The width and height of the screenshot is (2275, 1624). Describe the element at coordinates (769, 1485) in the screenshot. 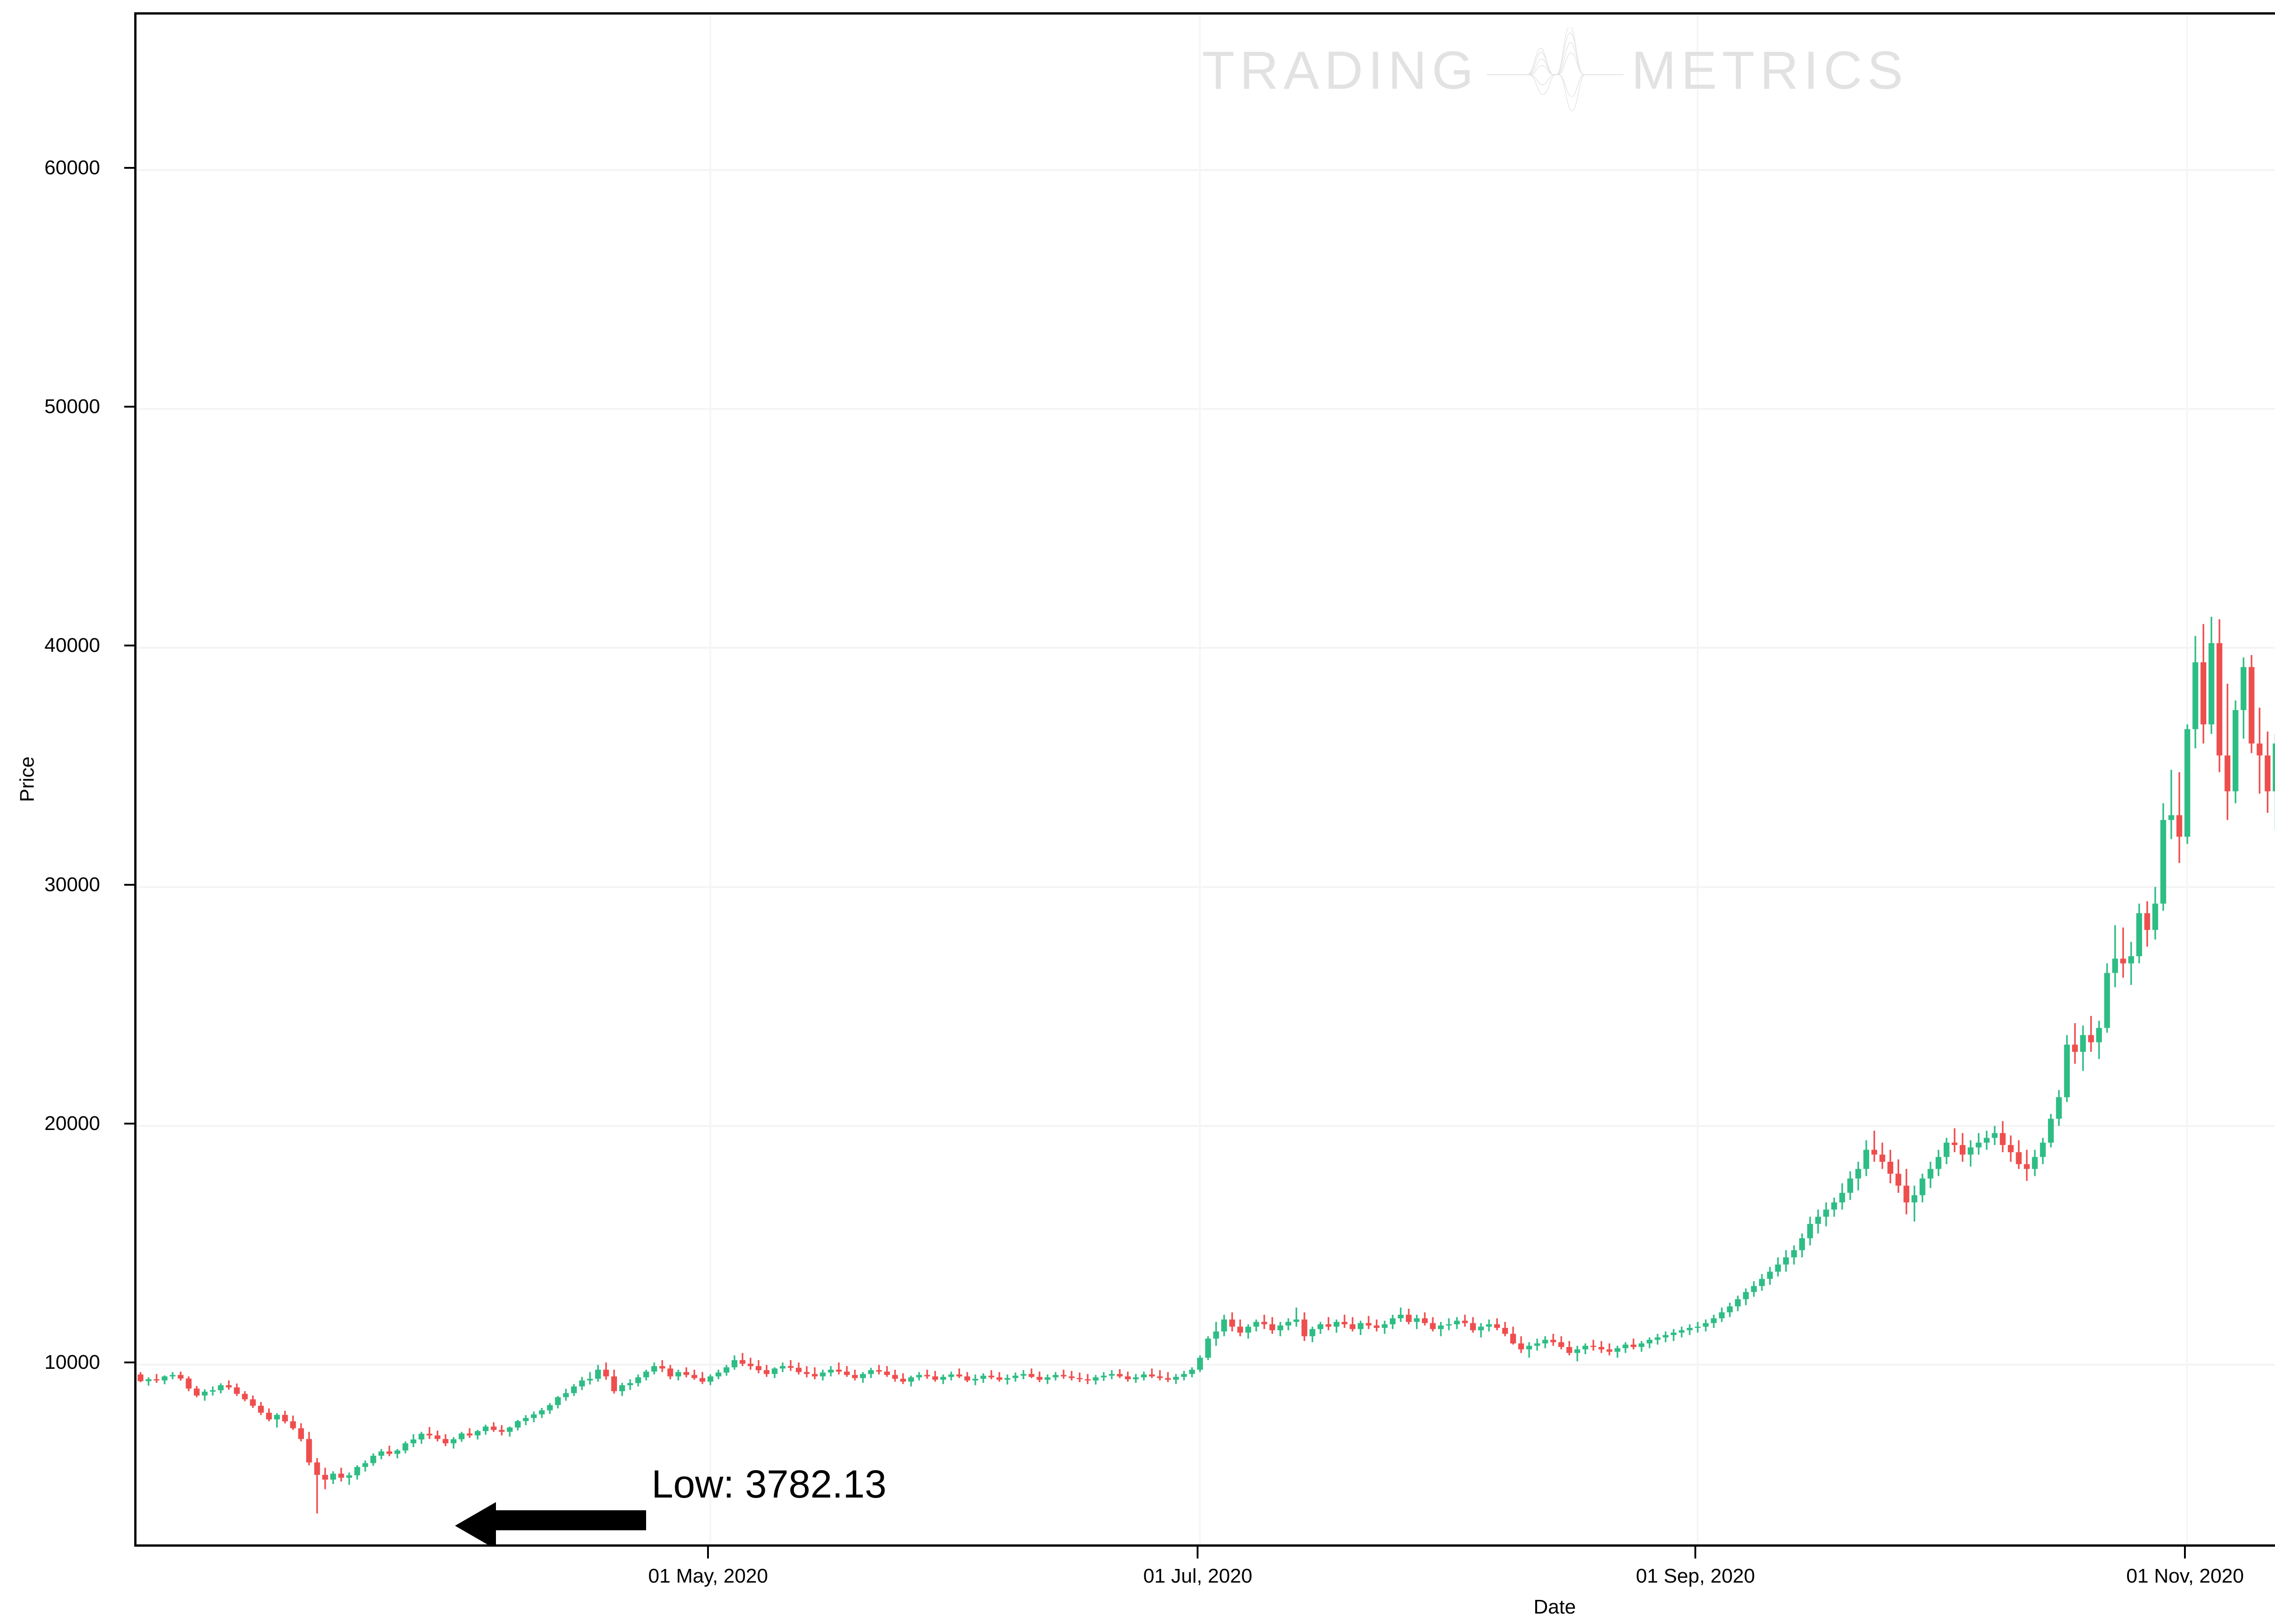

I see `low-annotation-label: Low: 3782.13` at that location.